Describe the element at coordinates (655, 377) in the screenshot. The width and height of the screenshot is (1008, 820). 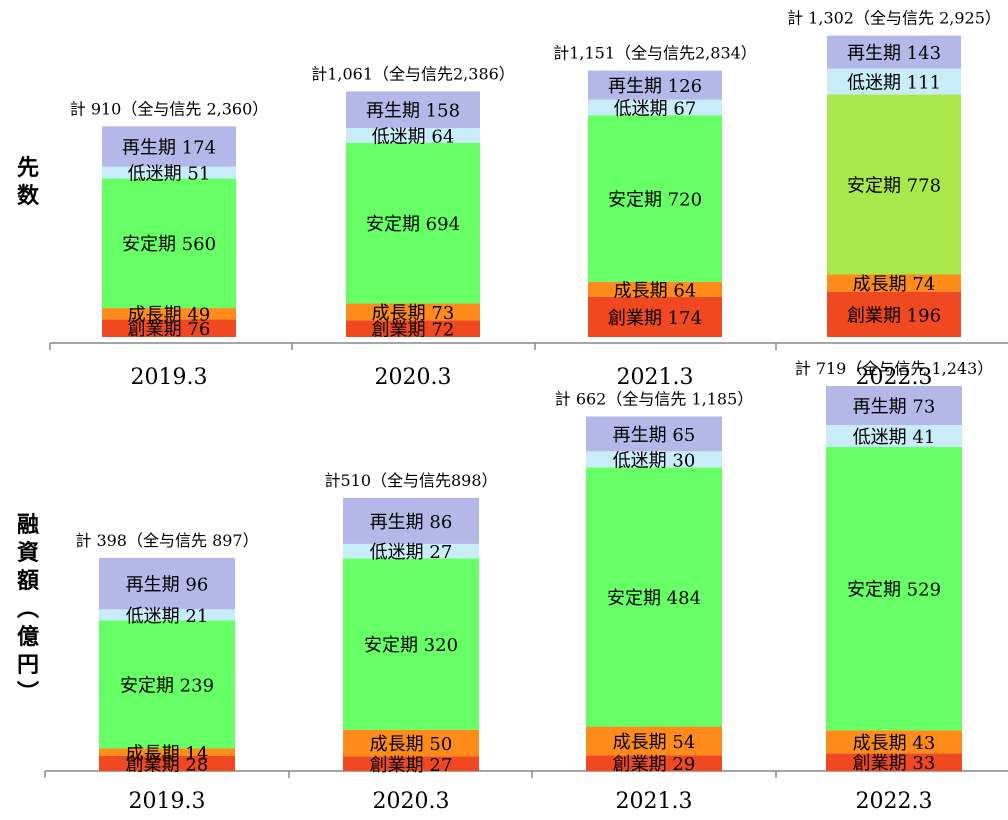
I see `top-category-label: 2021.3` at that location.